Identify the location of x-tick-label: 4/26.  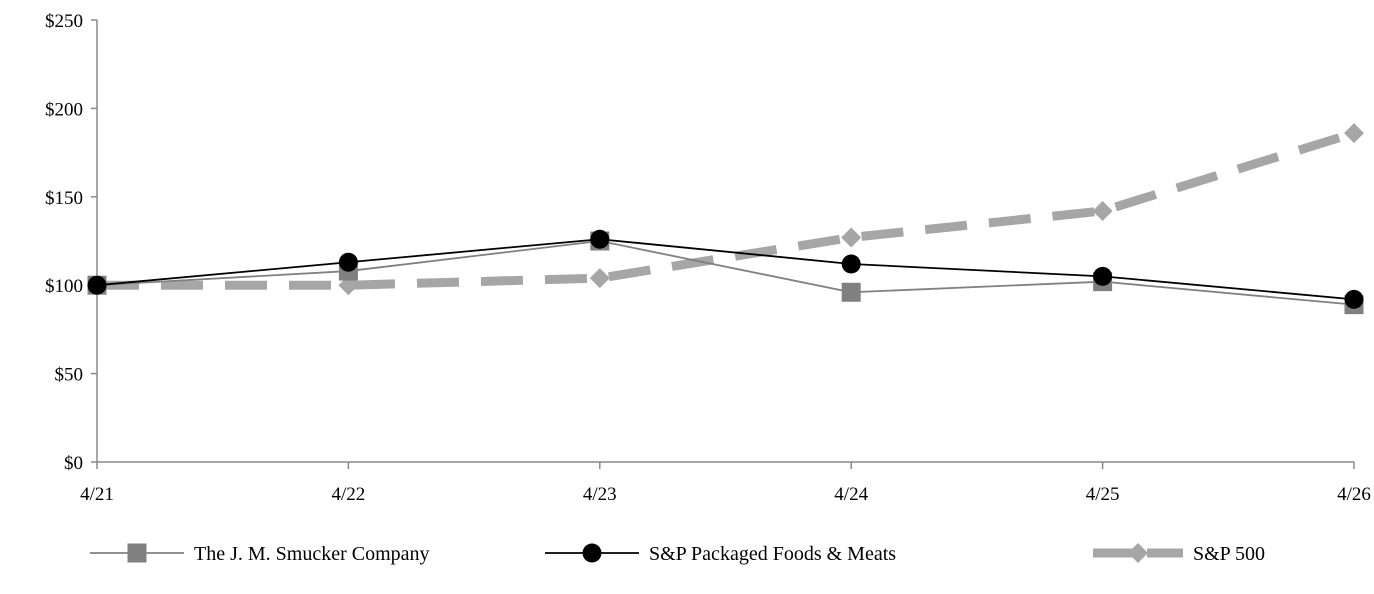
(1354, 494).